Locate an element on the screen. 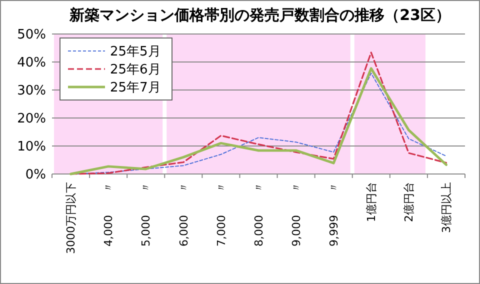 The height and width of the screenshot is (284, 480). x-tick-label: 6,000 〃 is located at coordinates (183, 214).